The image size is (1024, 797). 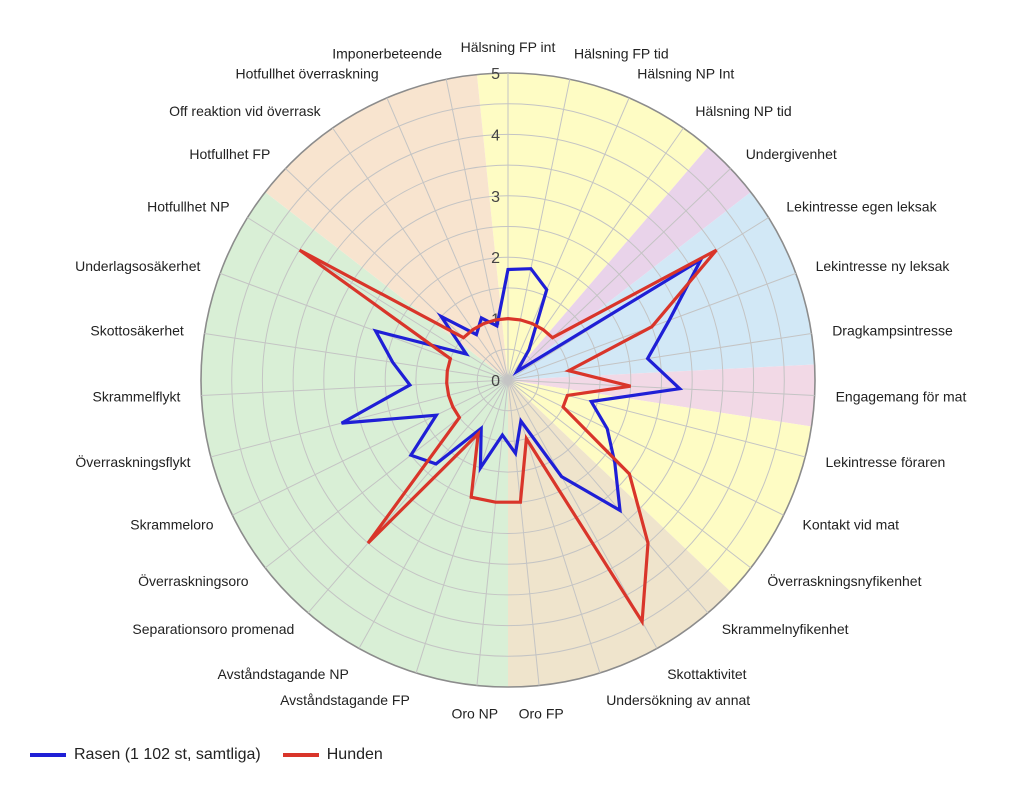 What do you see at coordinates (861, 207) in the screenshot?
I see `category-label: Lekintresse egen leksak` at bounding box center [861, 207].